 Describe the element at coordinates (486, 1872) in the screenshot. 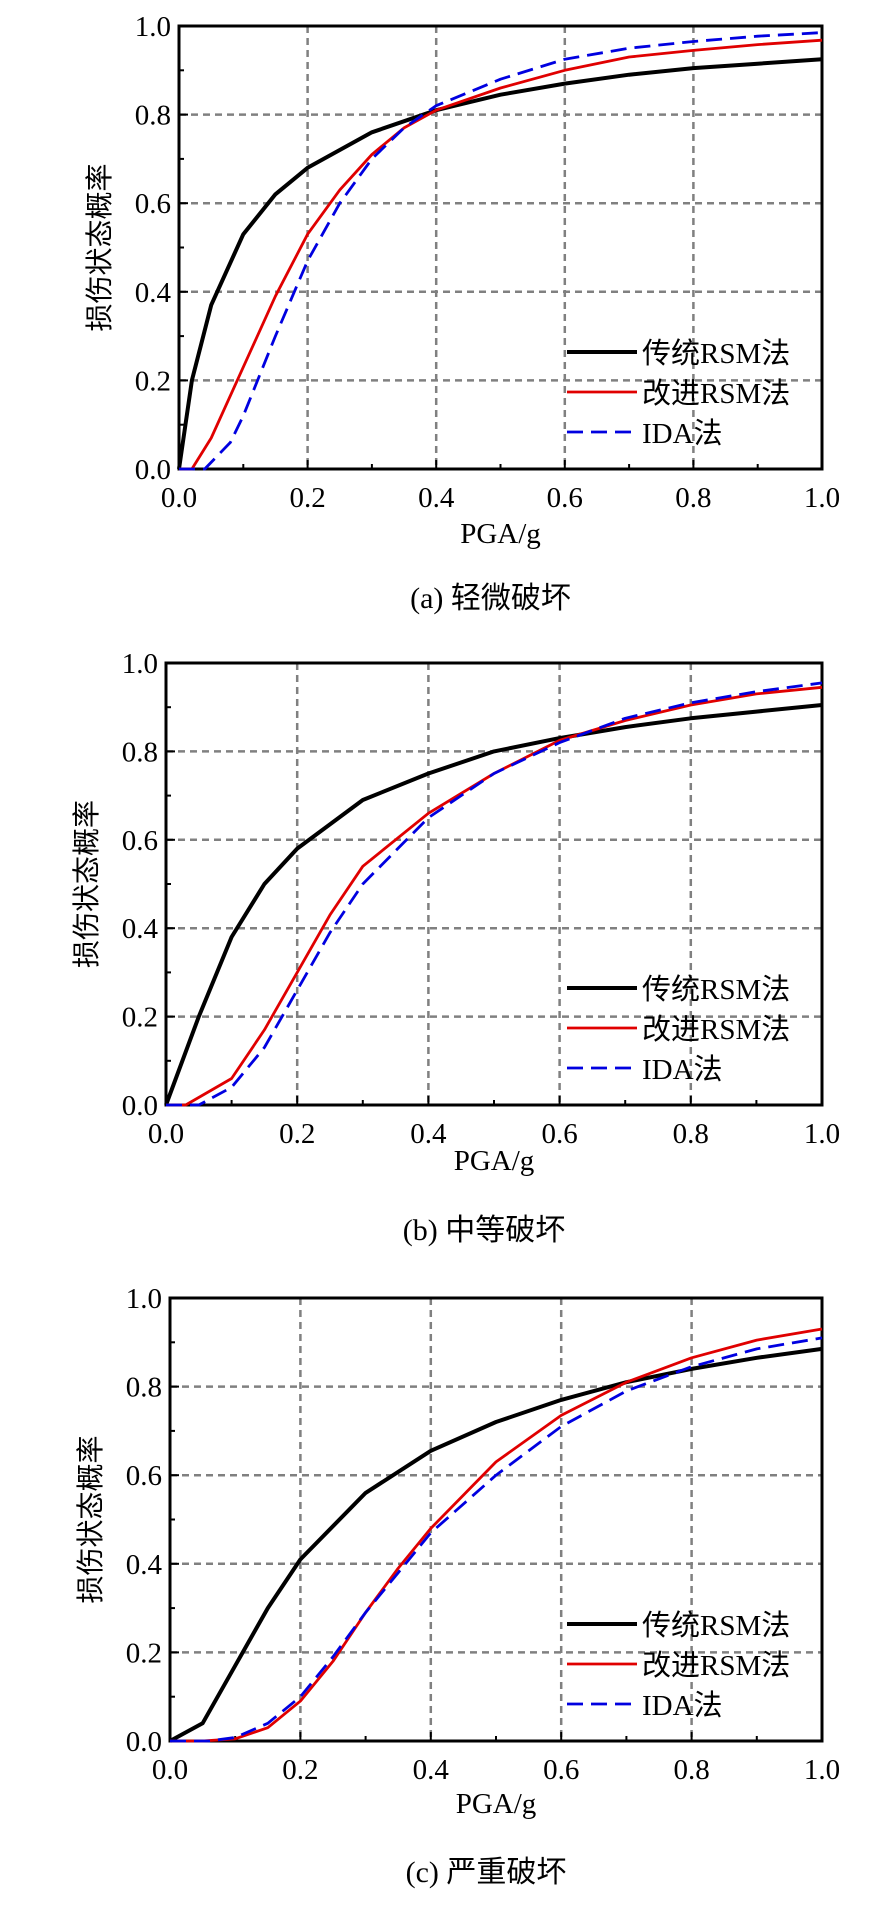

I see `panel-caption: (c) 严重破坏` at that location.